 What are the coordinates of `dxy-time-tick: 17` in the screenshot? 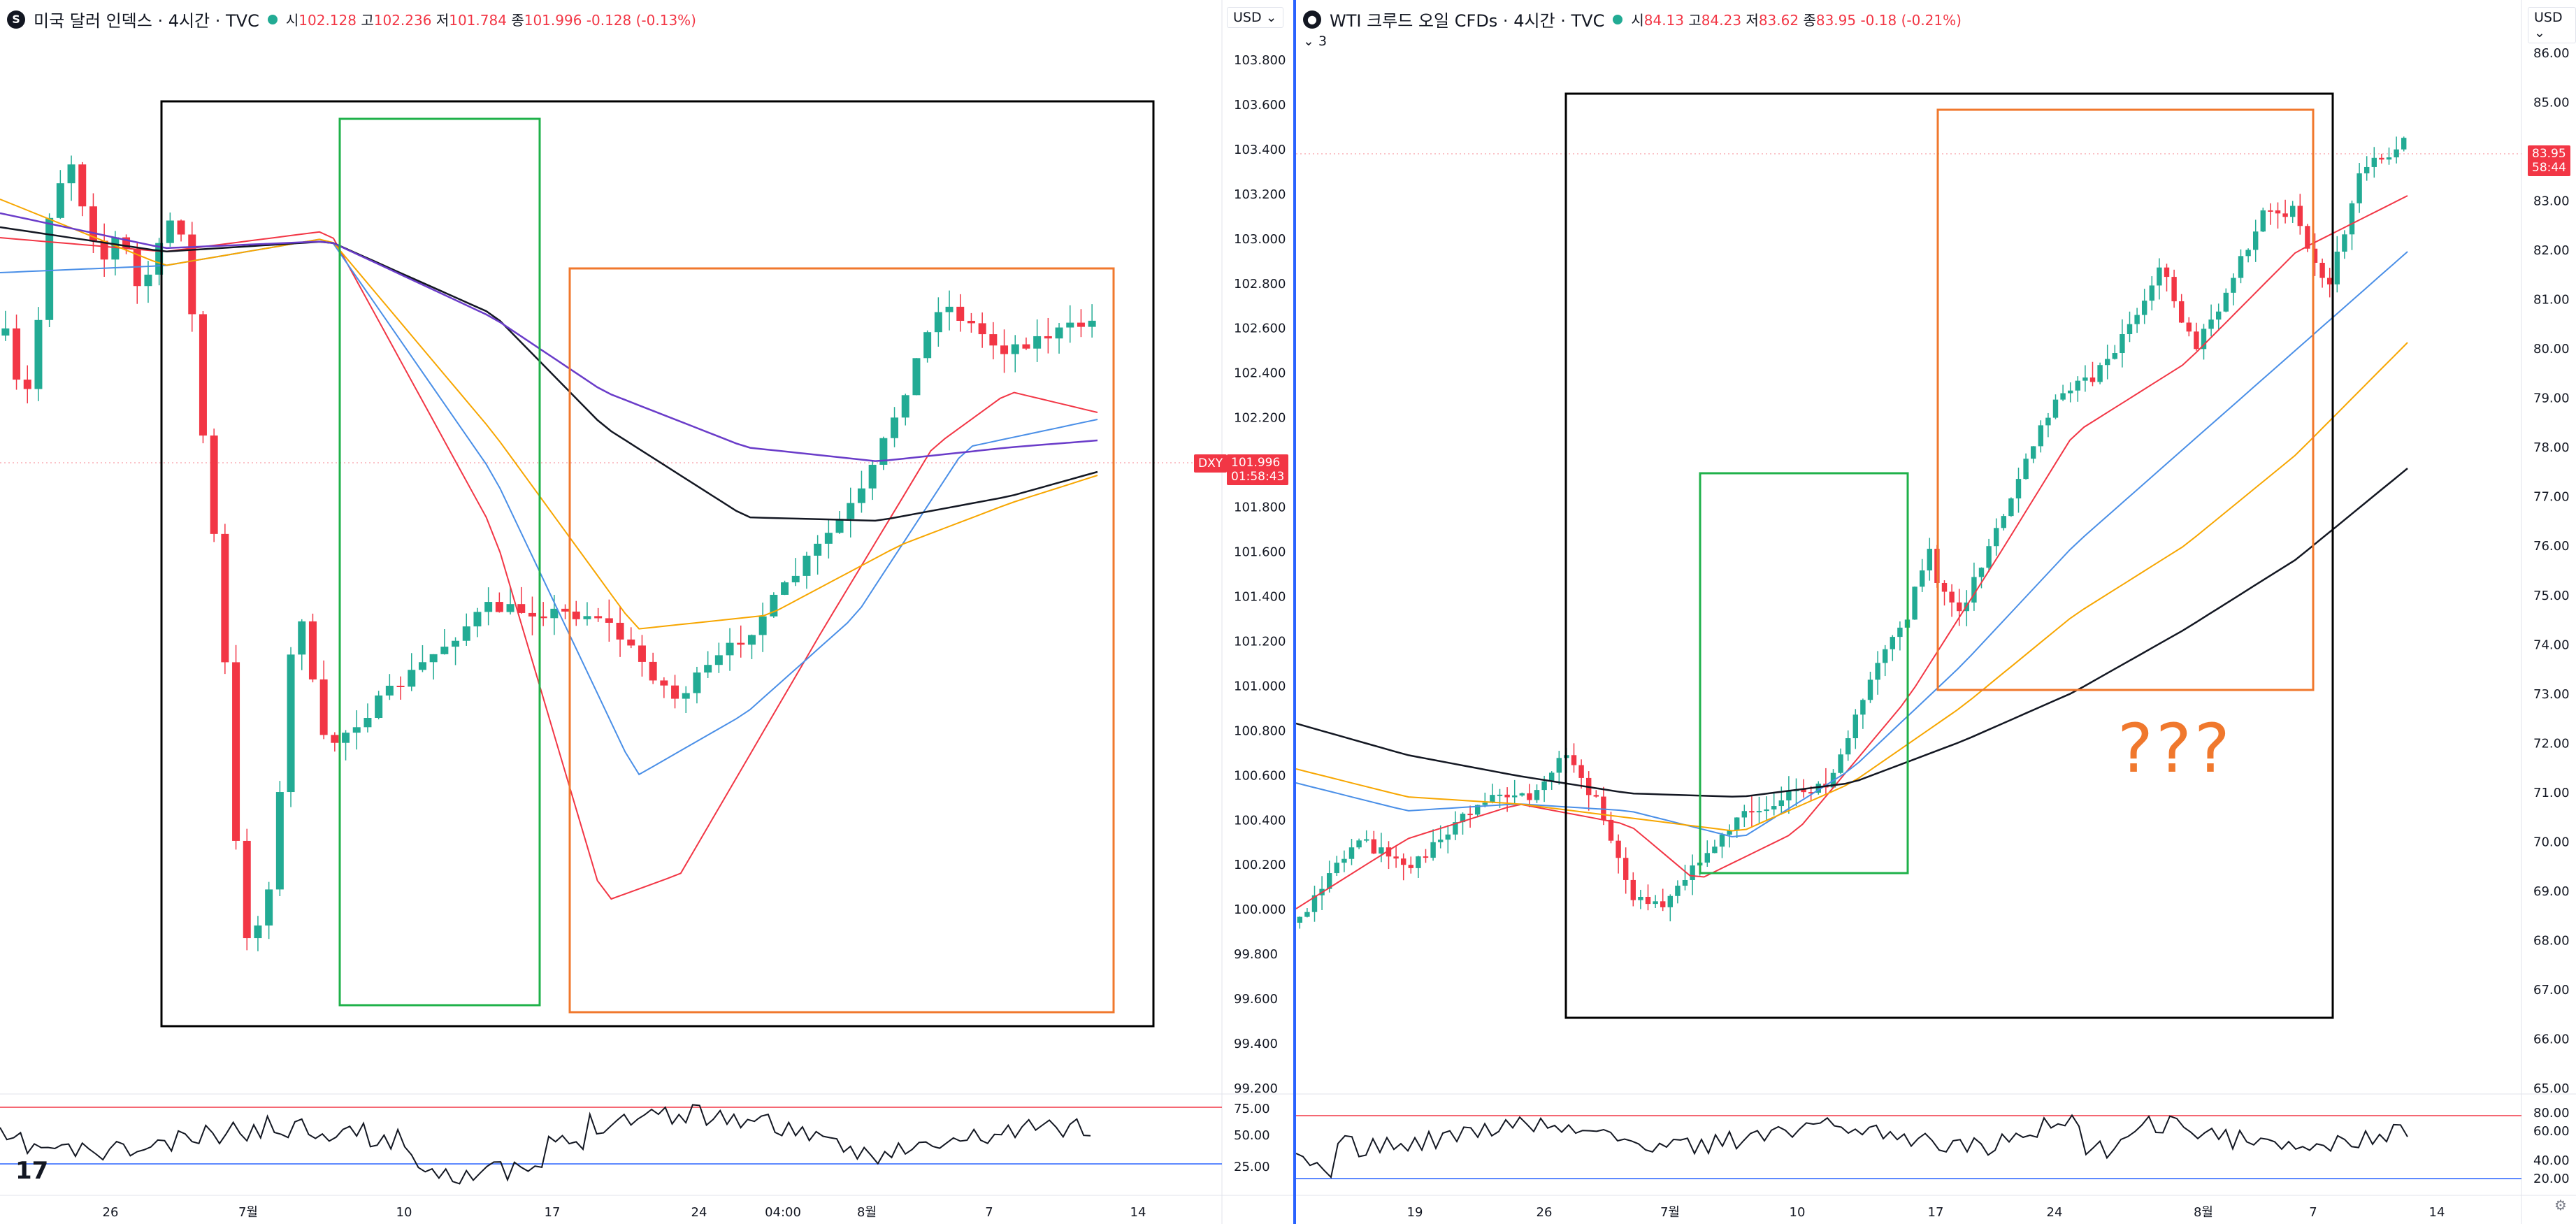 It's located at (553, 1212).